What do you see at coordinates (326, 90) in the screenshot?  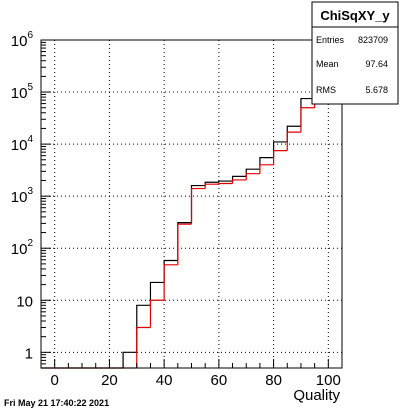 I see `stats-rms-label: RMS` at bounding box center [326, 90].